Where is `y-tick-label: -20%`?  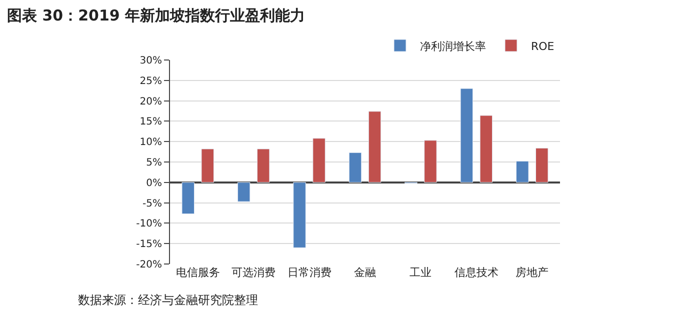
y-tick-label: -20% is located at coordinates (149, 265).